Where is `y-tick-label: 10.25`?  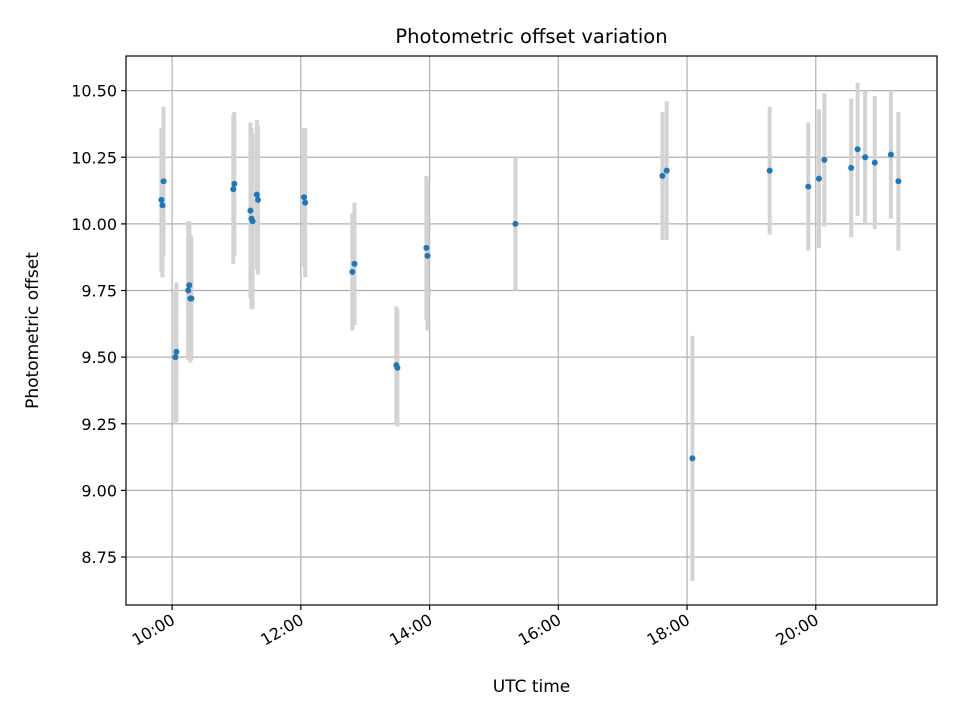 y-tick-label: 10.25 is located at coordinates (94, 157).